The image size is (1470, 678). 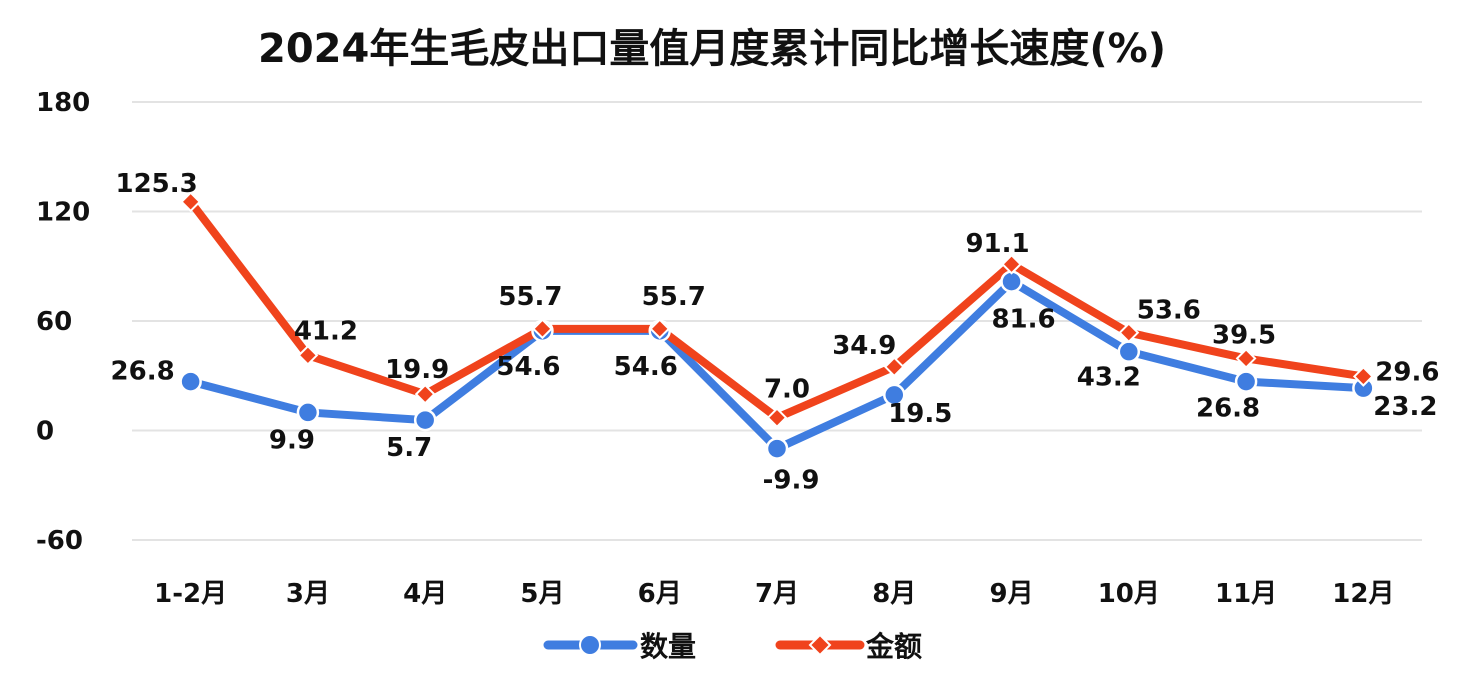 What do you see at coordinates (308, 594) in the screenshot?
I see `x-tick-label: 3月` at bounding box center [308, 594].